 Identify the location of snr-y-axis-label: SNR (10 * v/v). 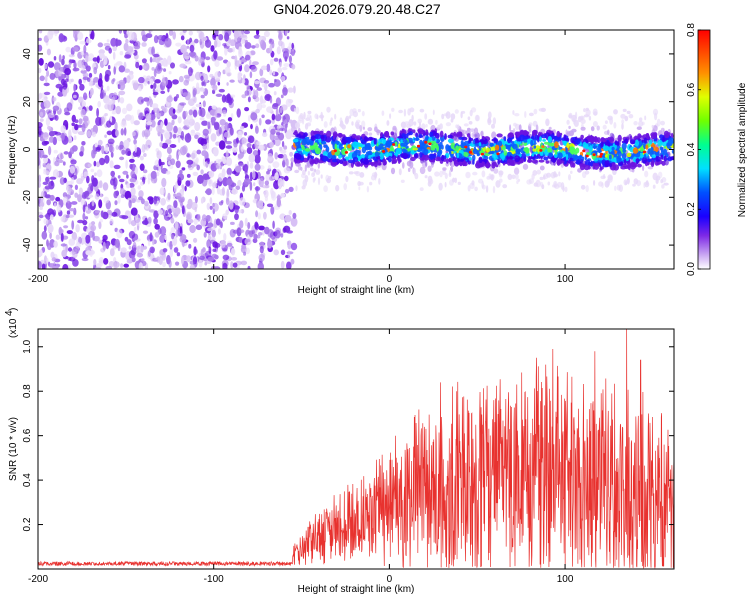
(13, 449).